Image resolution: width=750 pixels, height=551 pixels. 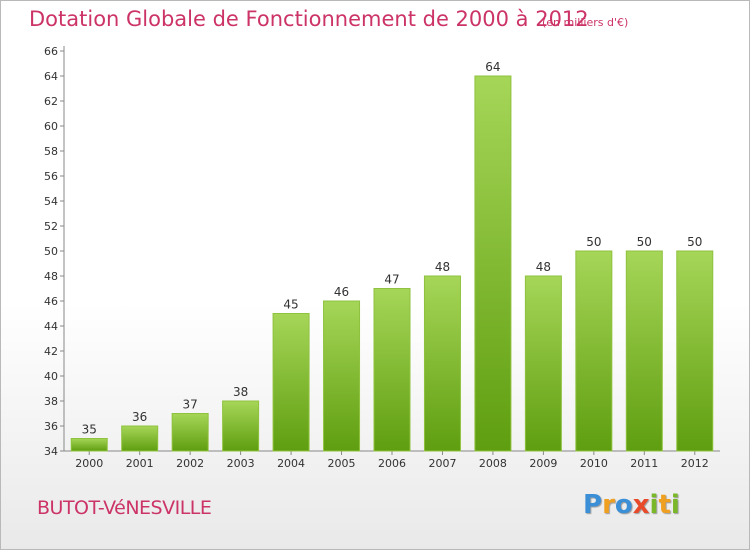 What do you see at coordinates (391, 280) in the screenshot?
I see `data-label: 47` at bounding box center [391, 280].